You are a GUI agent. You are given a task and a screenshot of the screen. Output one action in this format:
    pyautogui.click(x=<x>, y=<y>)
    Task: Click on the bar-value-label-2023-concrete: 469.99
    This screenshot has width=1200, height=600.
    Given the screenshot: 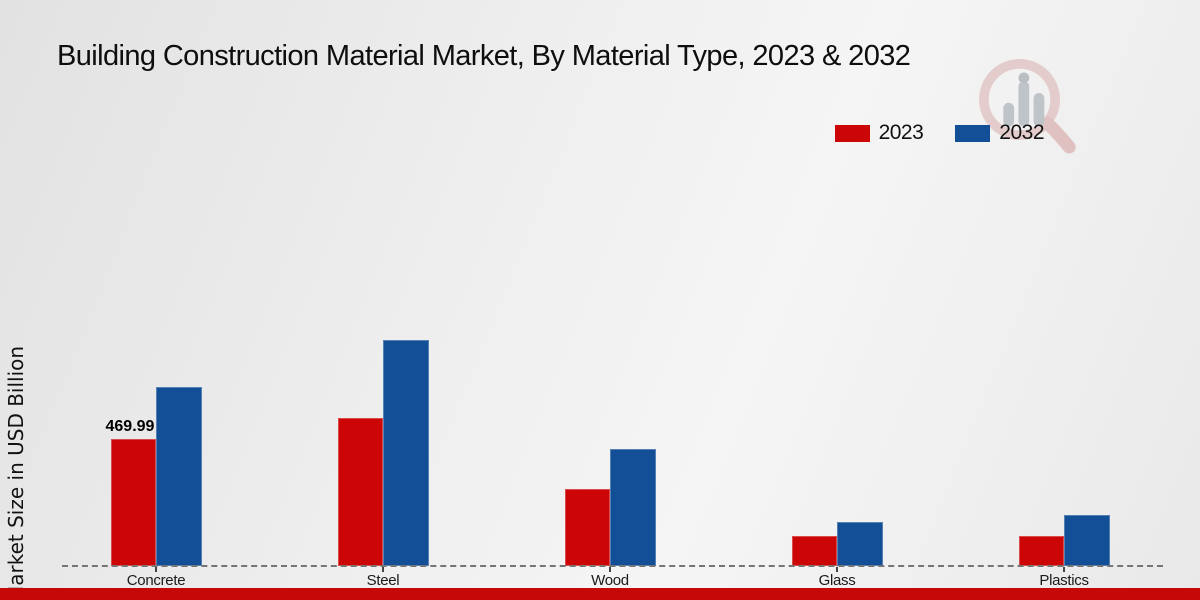 What is the action you would take?
    pyautogui.click(x=130, y=427)
    